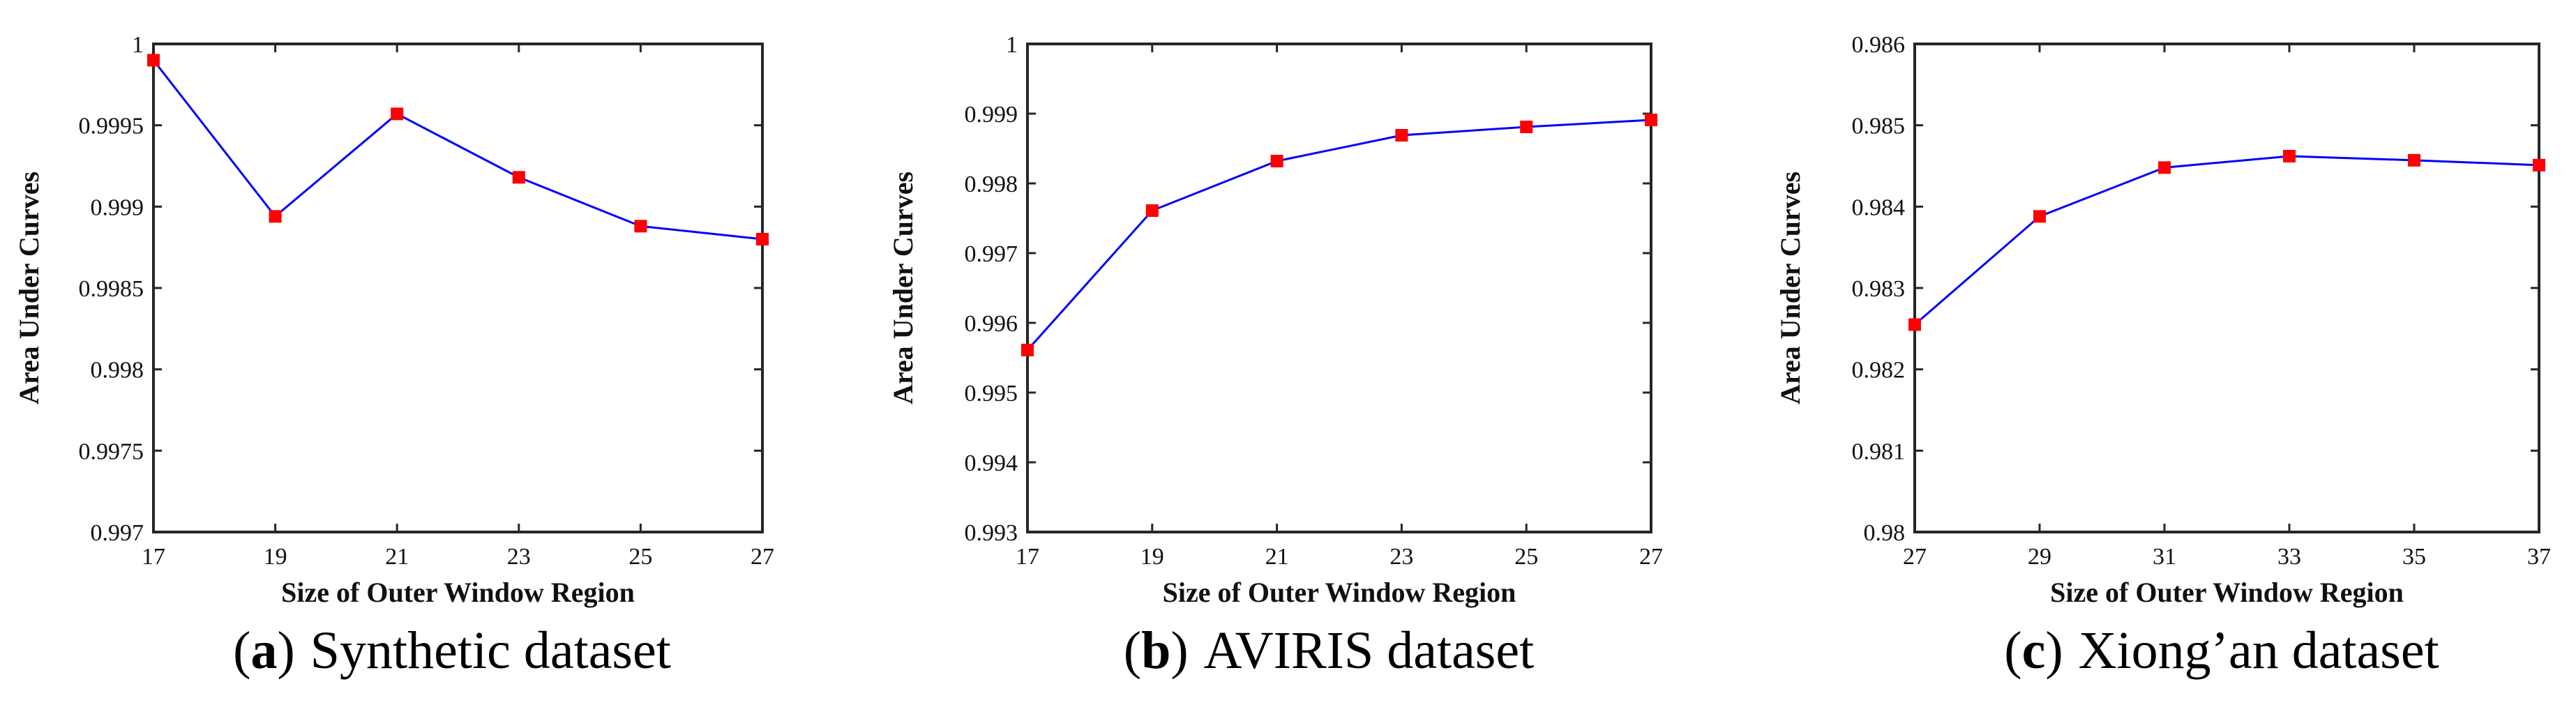 The height and width of the screenshot is (721, 2576). I want to click on x-tick-label: 37, so click(2539, 557).